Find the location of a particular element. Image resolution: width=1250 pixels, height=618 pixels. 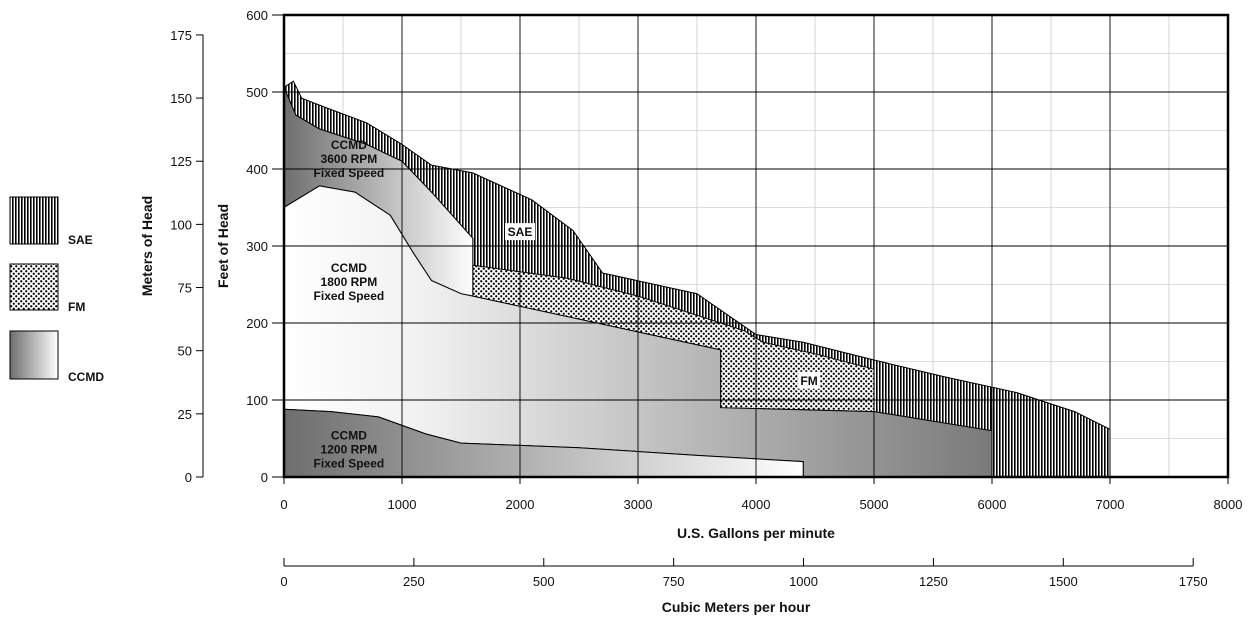

secondary-y-tick-label: 25 is located at coordinates (185, 414).